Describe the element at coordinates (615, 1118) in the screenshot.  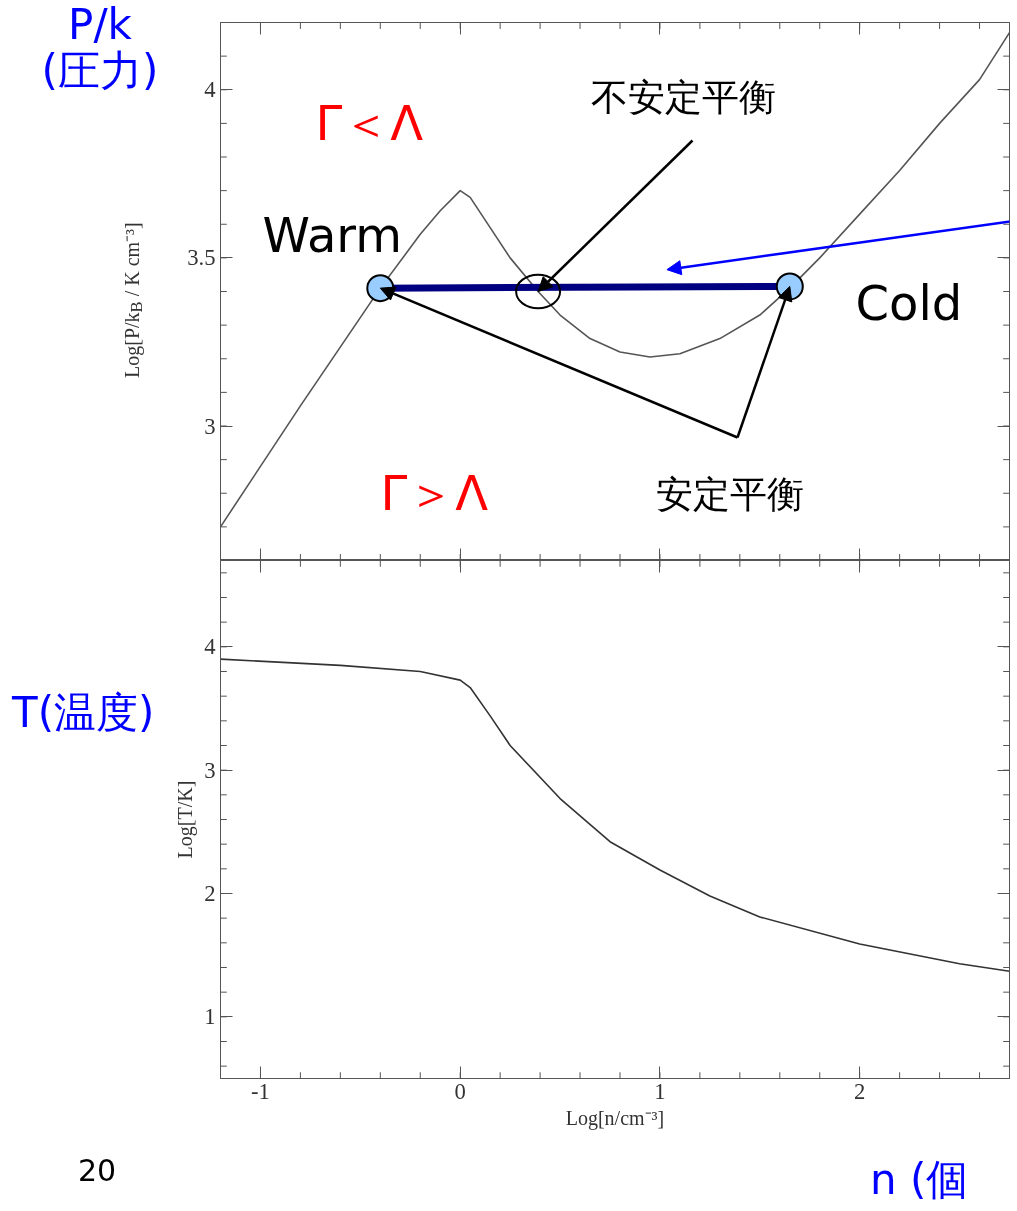
I see `x-axis-title: Log[n/cm⁻³]` at that location.